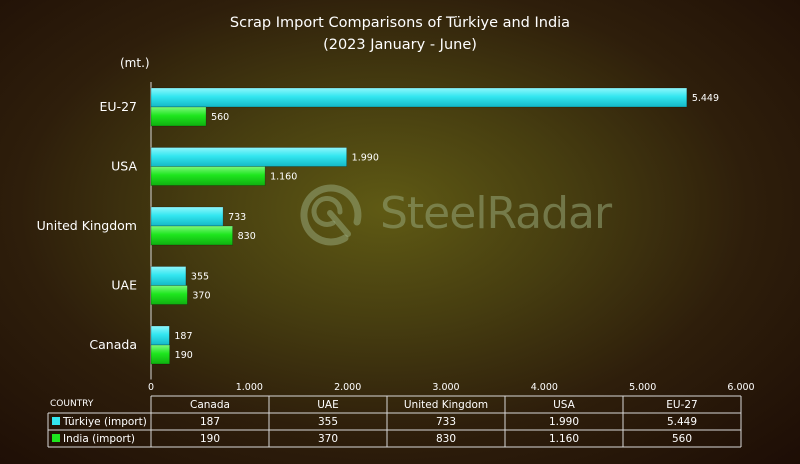 This screenshot has height=464, width=800. I want to click on watermark-text: SteelRadar, so click(496, 213).